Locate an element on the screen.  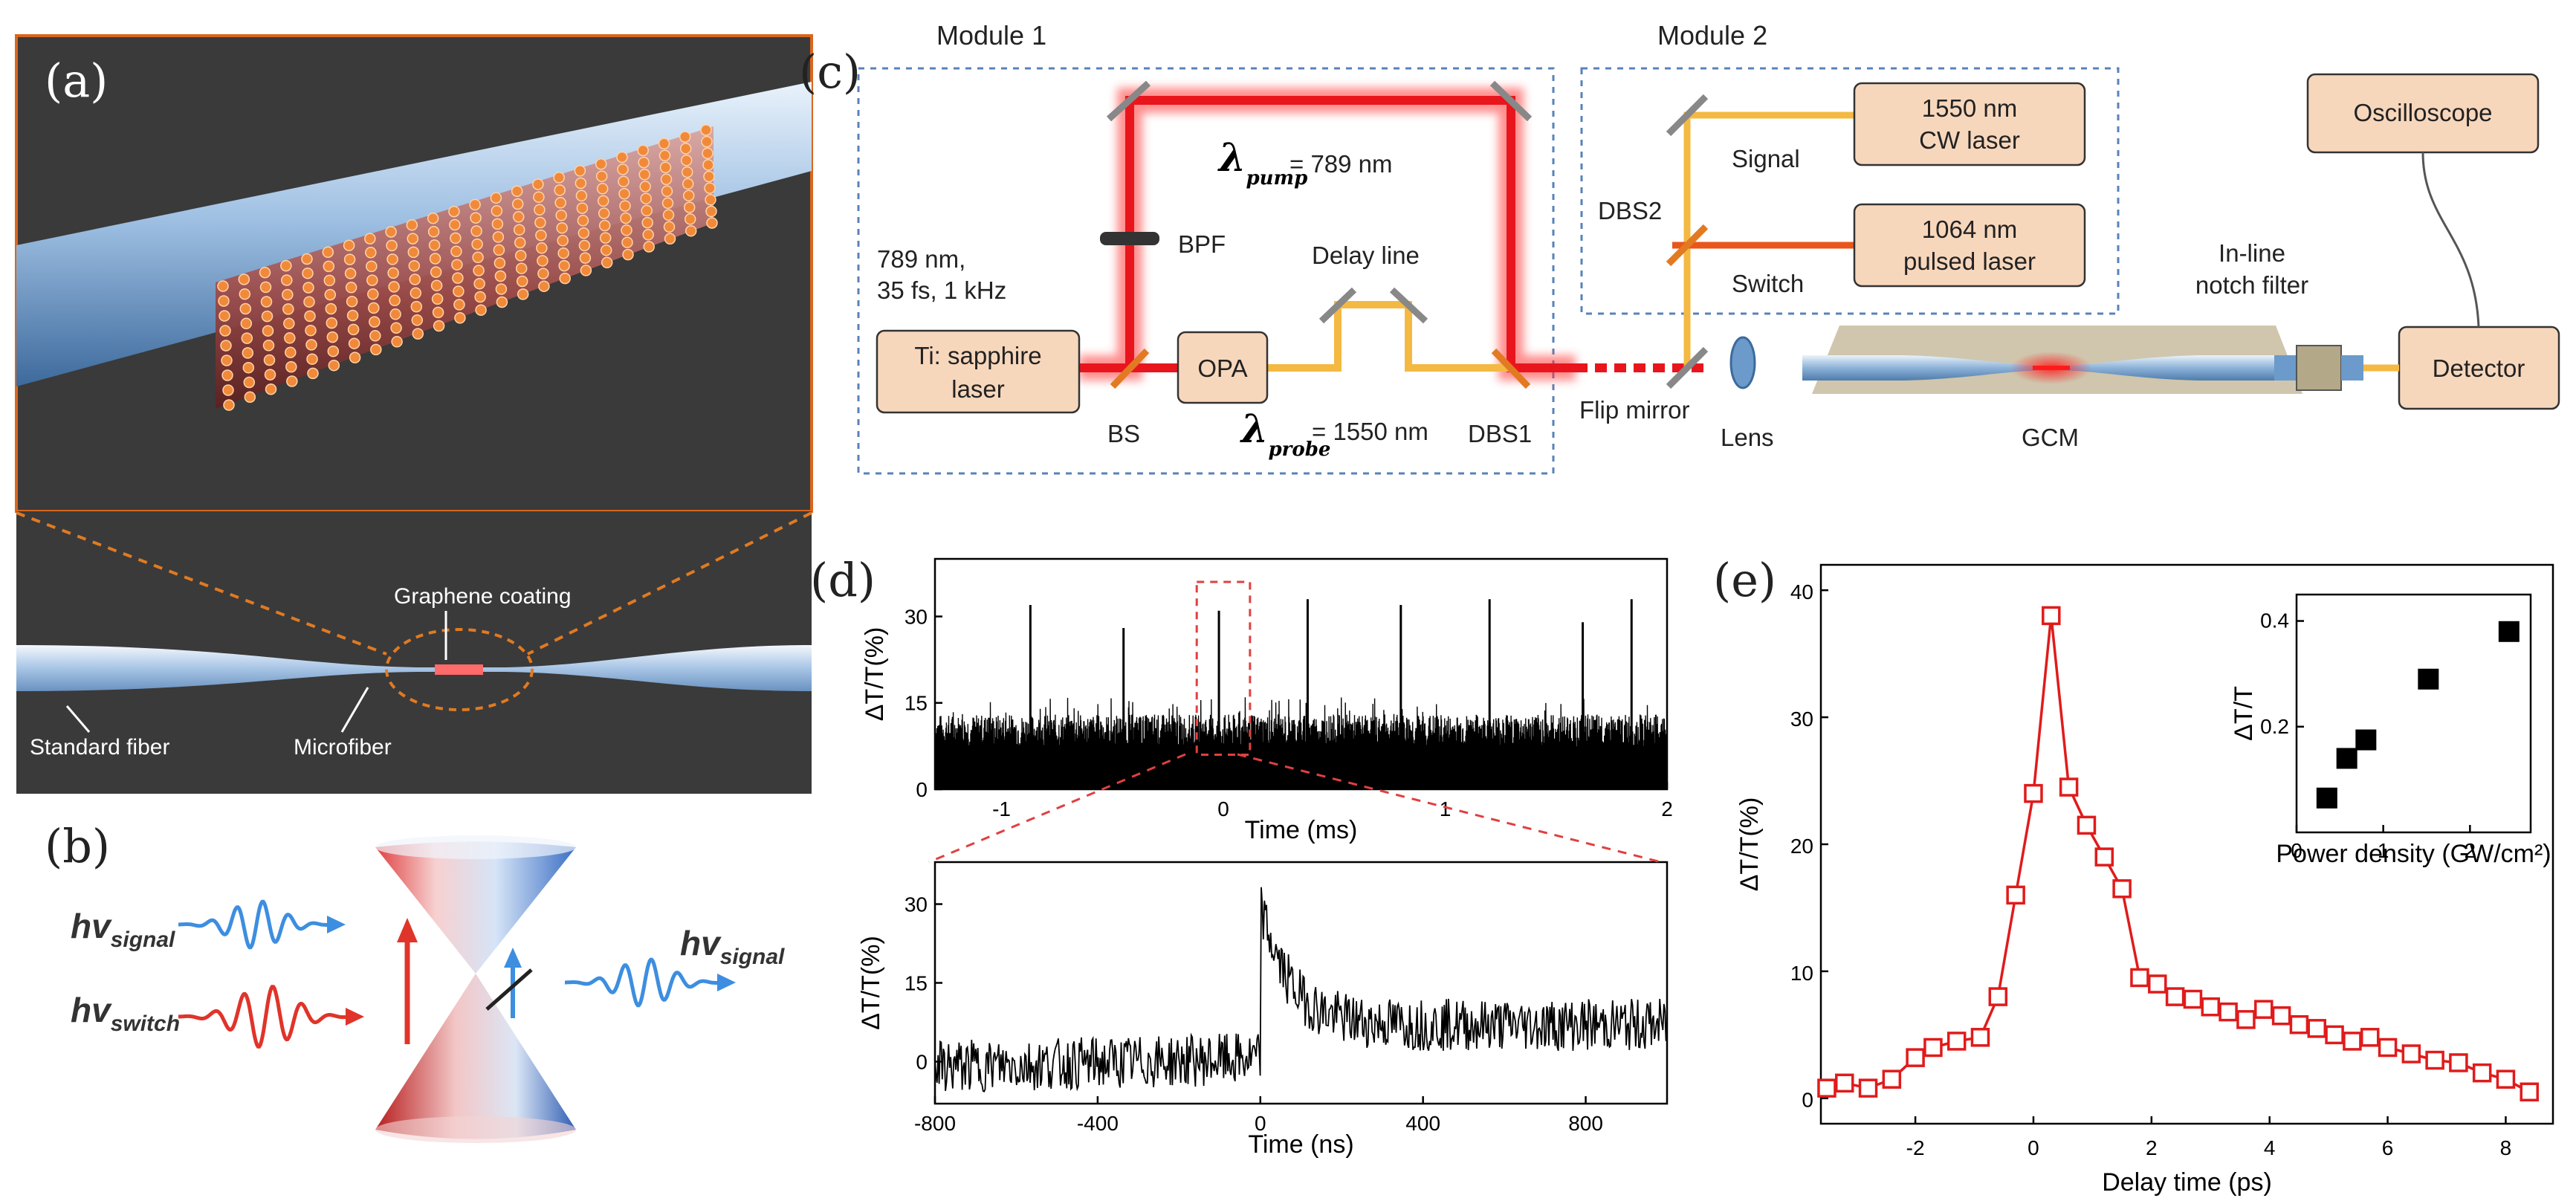
signal-transition-head is located at coordinates (513, 958).